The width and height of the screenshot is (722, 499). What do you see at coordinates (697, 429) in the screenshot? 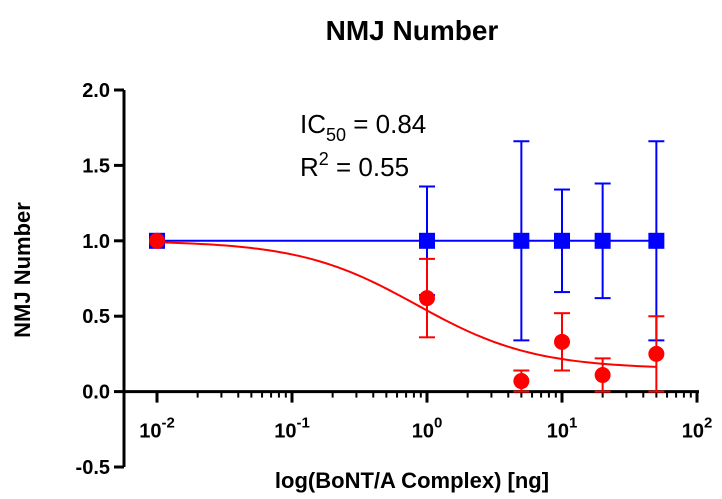
I see `x-tick-label: 10²` at bounding box center [697, 429].